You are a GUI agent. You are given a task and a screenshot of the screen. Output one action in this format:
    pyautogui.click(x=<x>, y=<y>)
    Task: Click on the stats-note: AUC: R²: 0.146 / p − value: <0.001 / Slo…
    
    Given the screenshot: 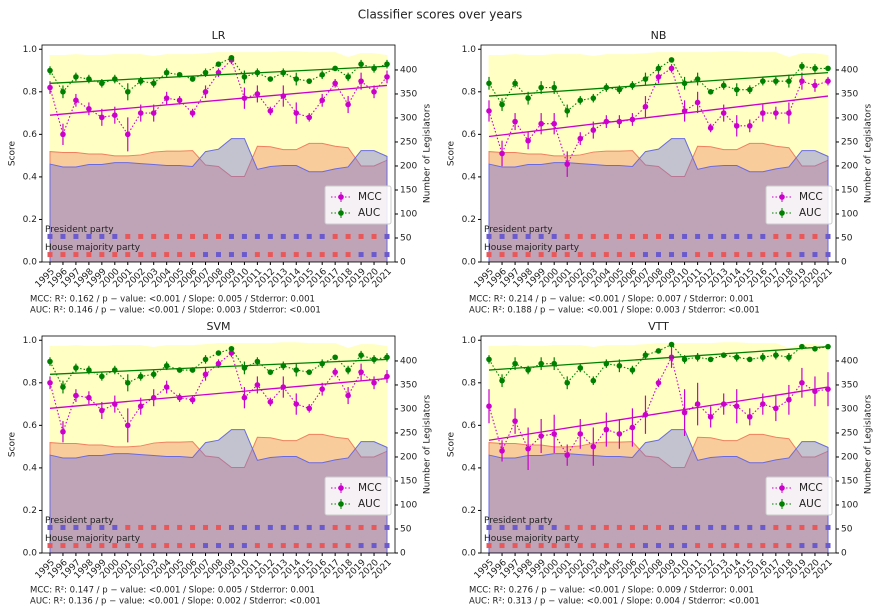 What is the action you would take?
    pyautogui.click(x=175, y=311)
    